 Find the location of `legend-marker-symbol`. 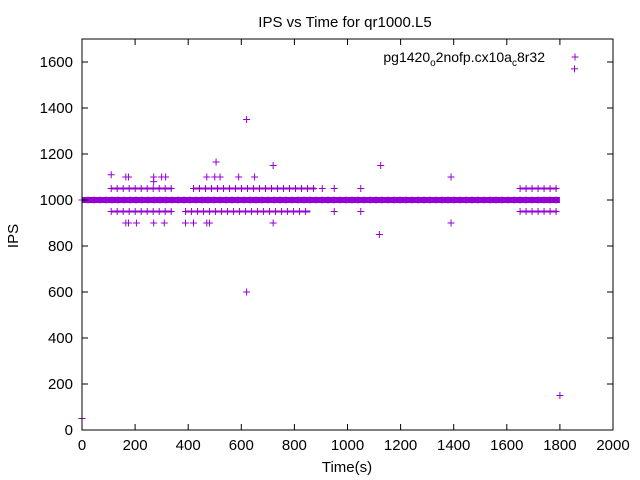

legend-marker-symbol is located at coordinates (575, 57).